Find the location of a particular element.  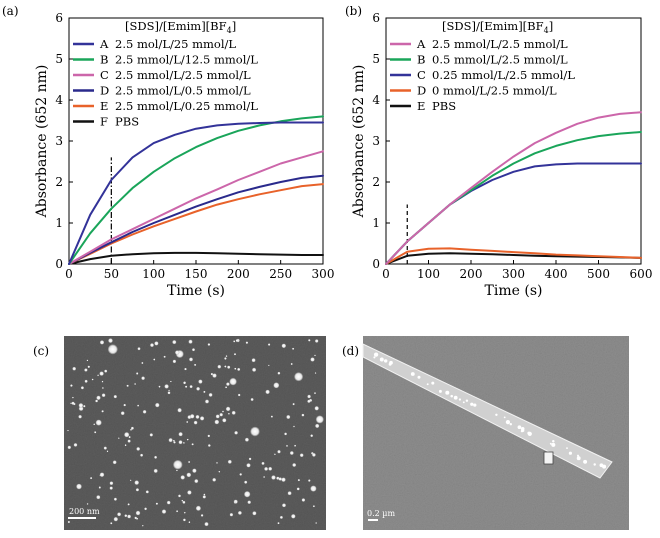

legend-label: 2.5 mmol/L/12.5 mmol/L is located at coordinates (186, 60).